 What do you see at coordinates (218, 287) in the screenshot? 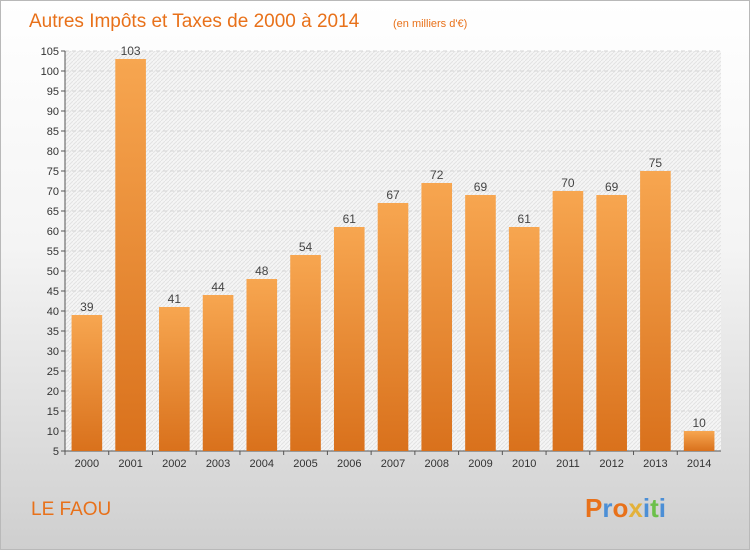
I see `data-label: 44` at bounding box center [218, 287].